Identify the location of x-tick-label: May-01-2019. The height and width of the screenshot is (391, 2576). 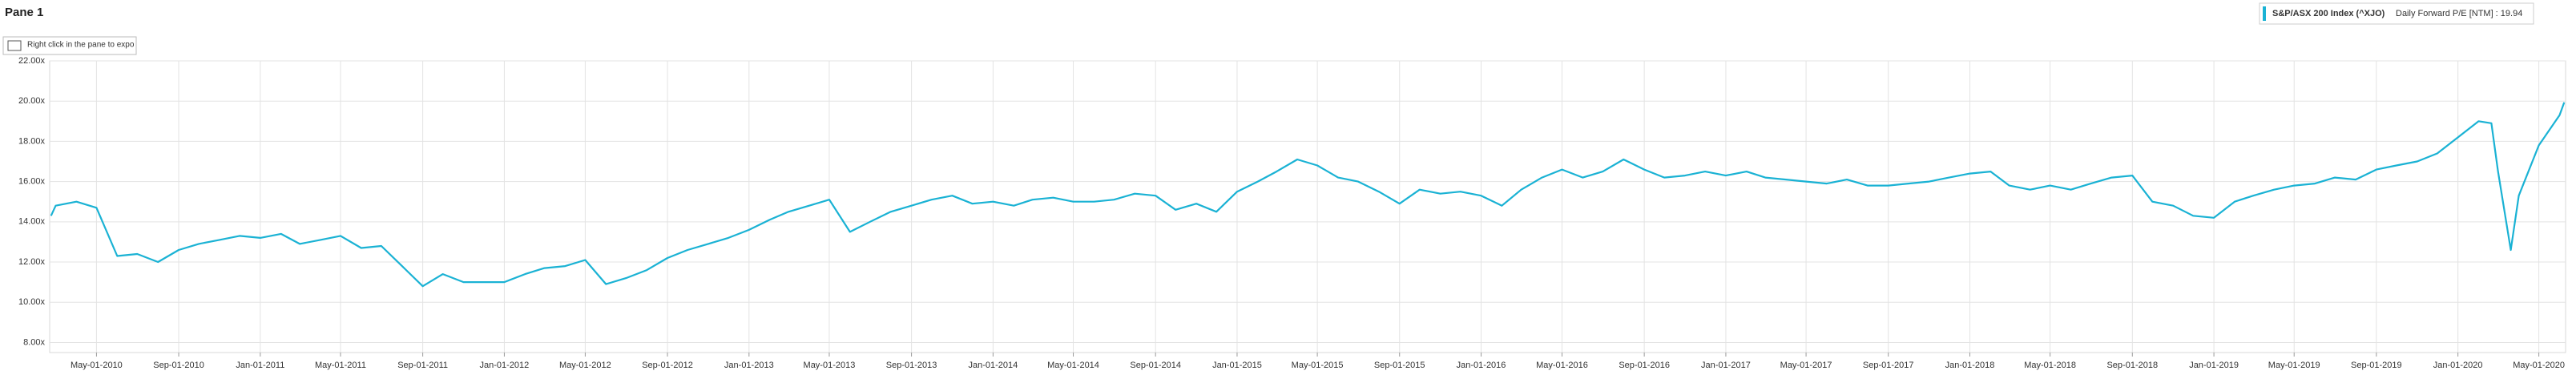
(2294, 365).